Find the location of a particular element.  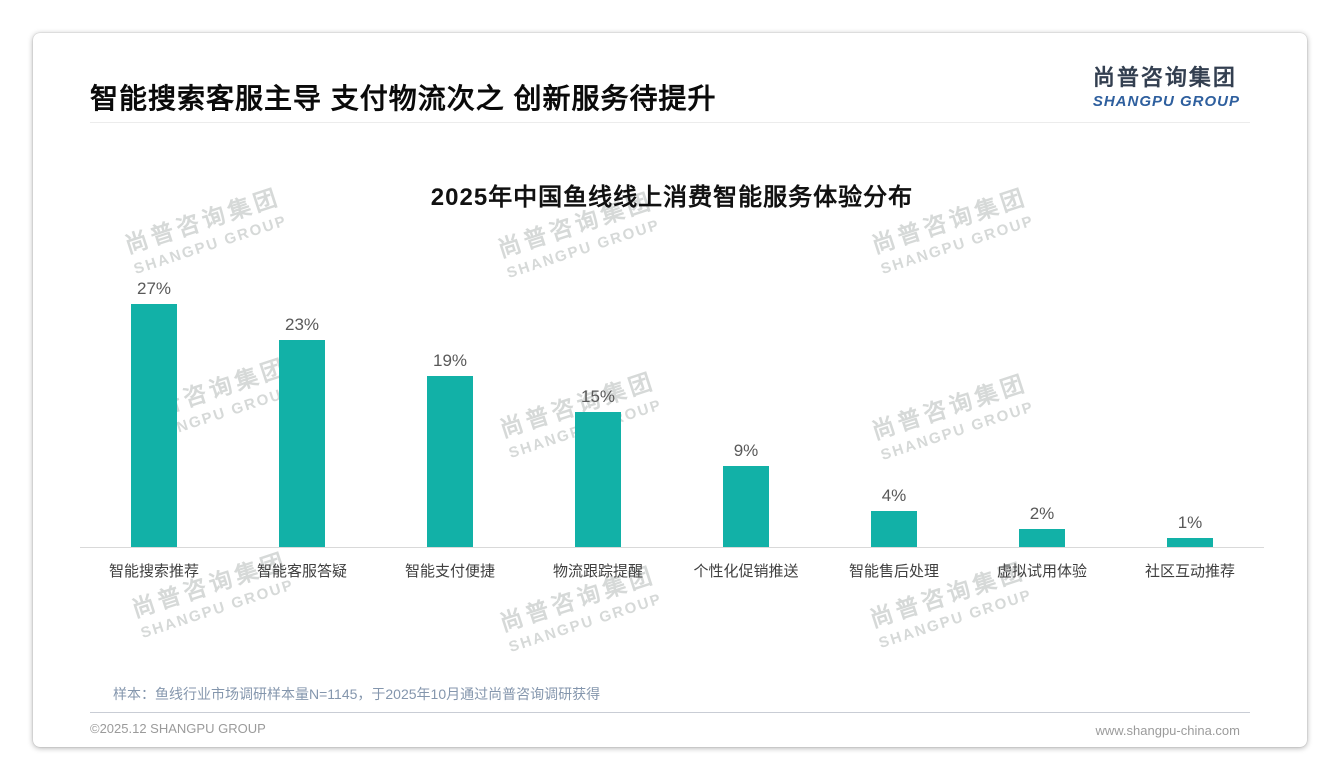

watermark-line1: 尚普咨询集团 is located at coordinates (209, 585).